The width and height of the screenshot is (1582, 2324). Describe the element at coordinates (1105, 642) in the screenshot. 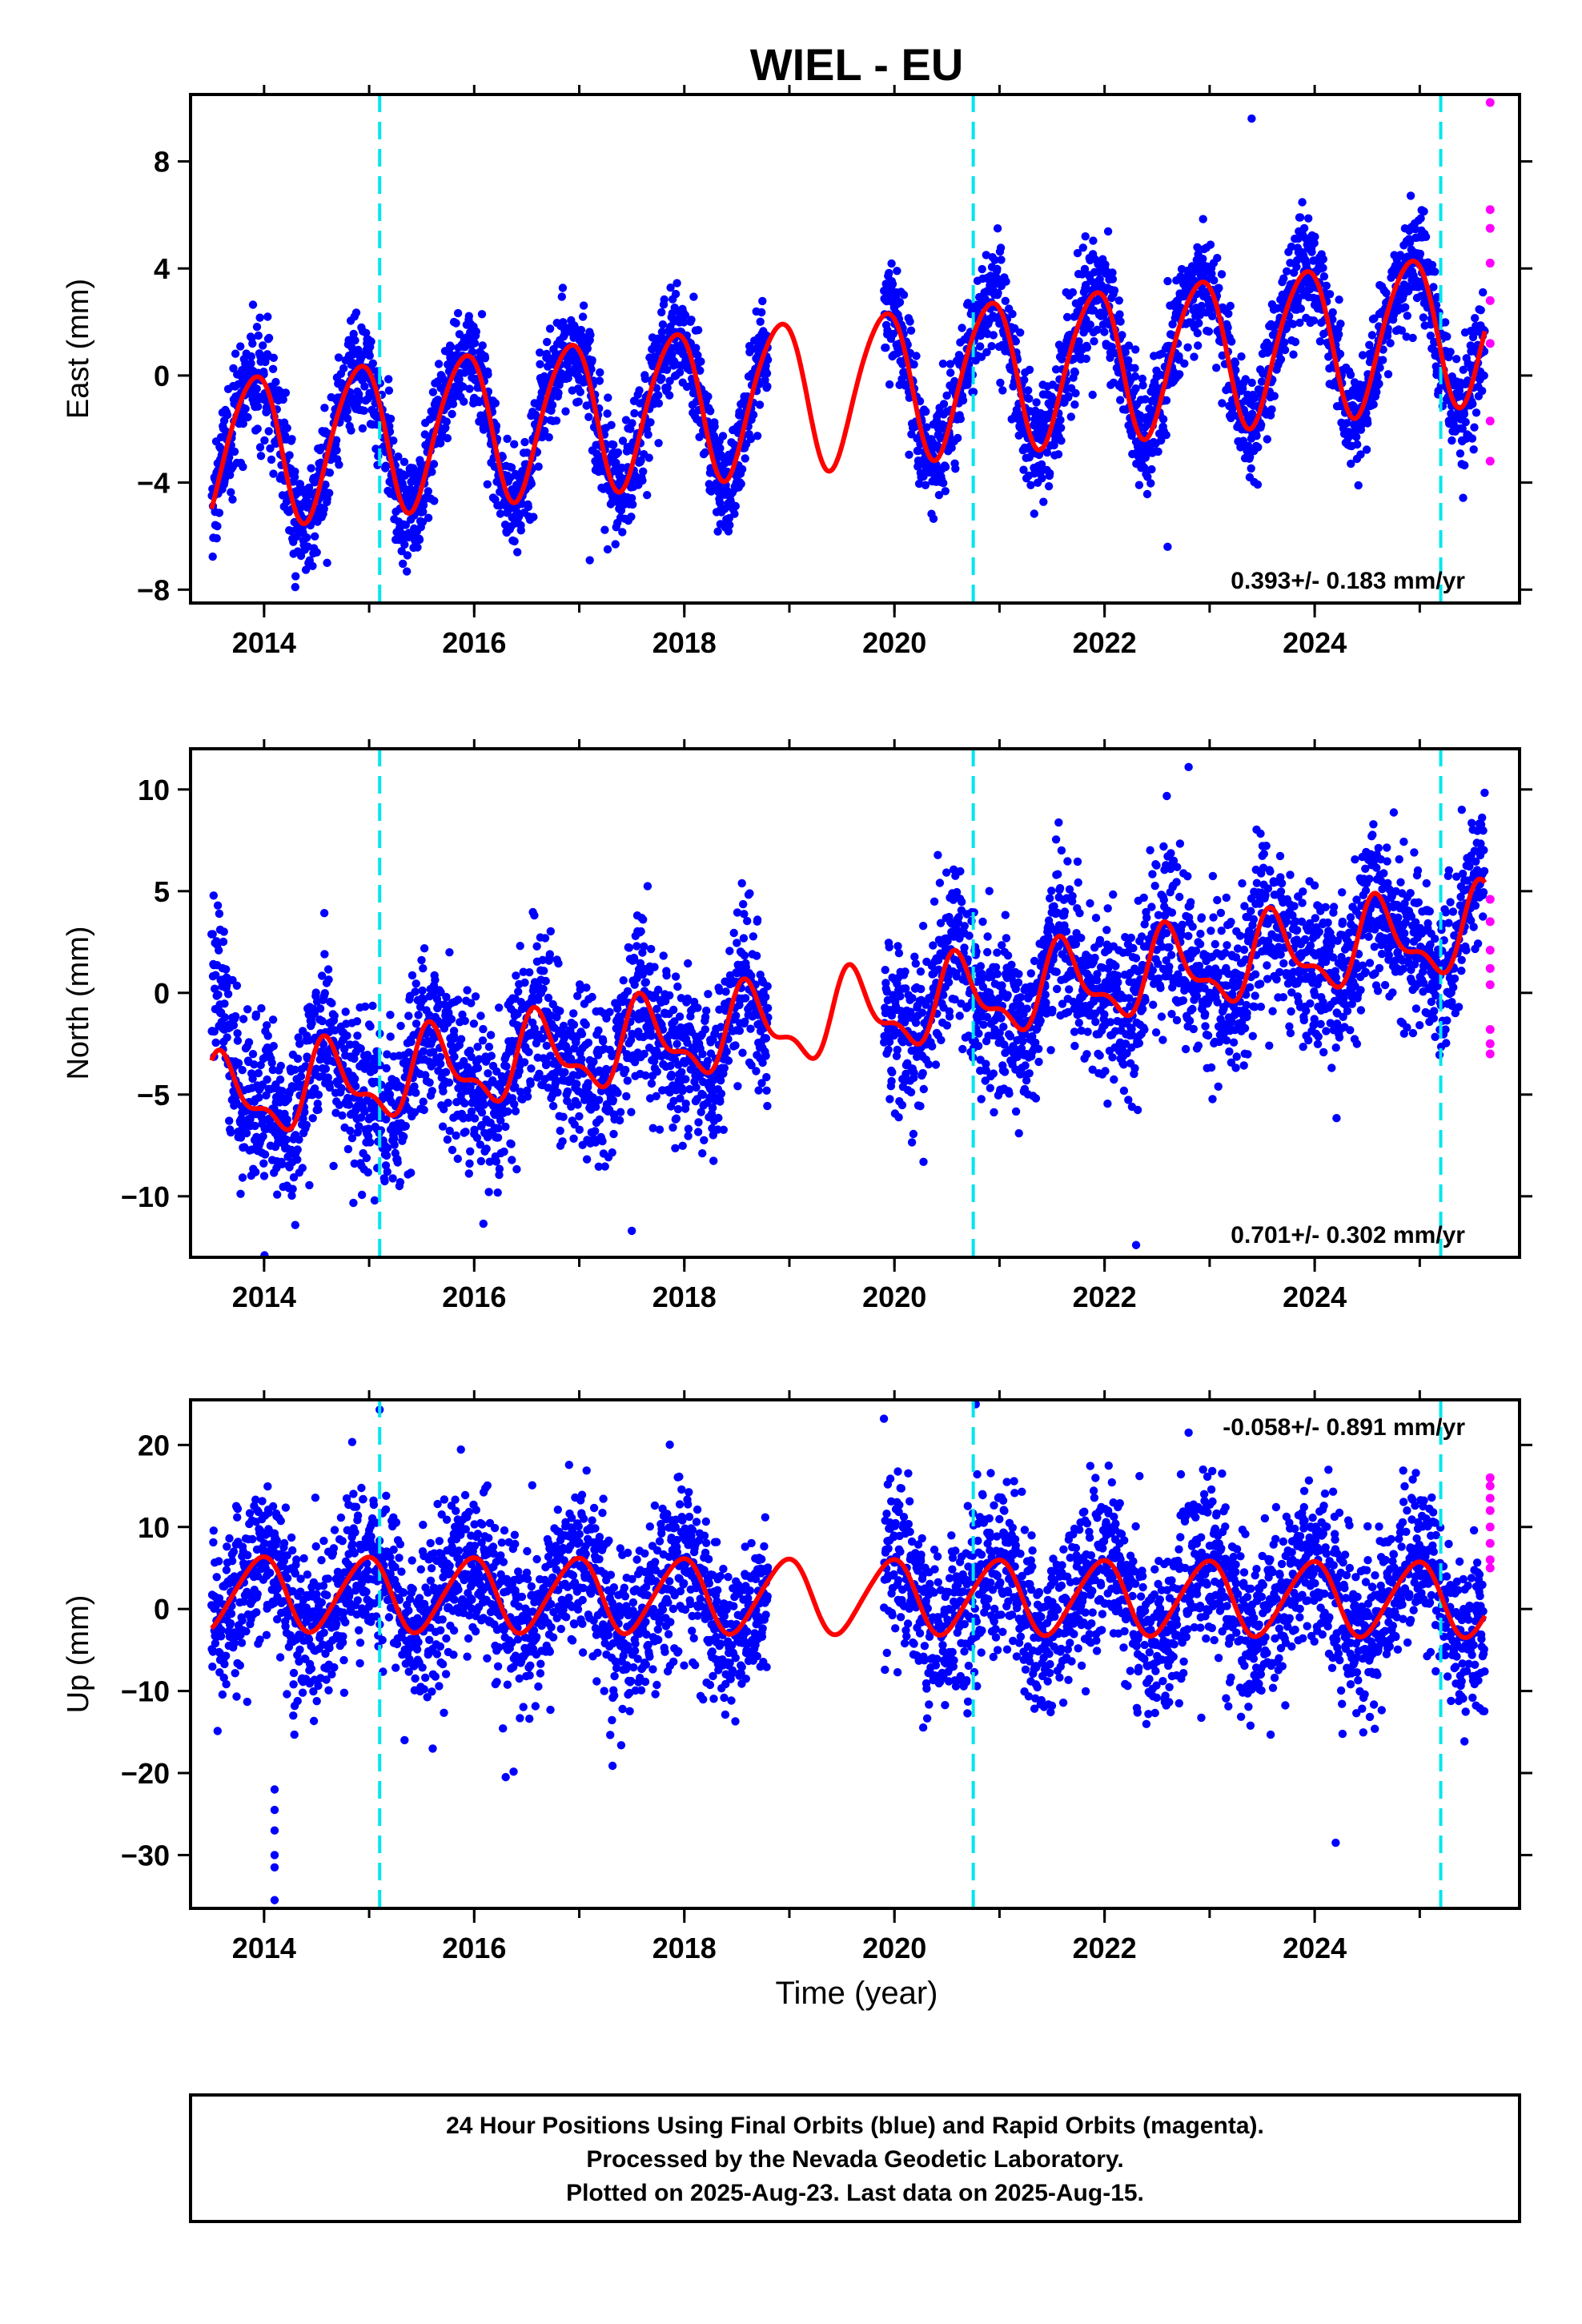

I see `east-x-tick-label: 2022` at that location.